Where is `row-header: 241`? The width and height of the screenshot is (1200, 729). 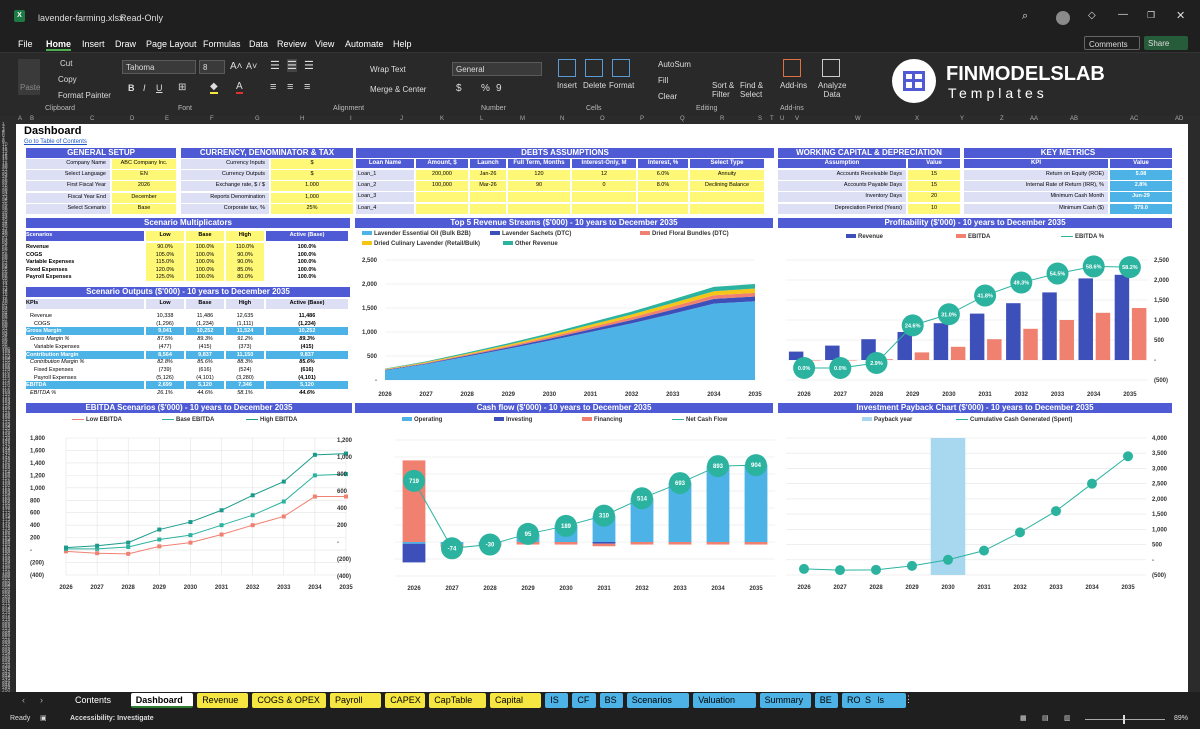 row-header: 241 is located at coordinates (6, 670).